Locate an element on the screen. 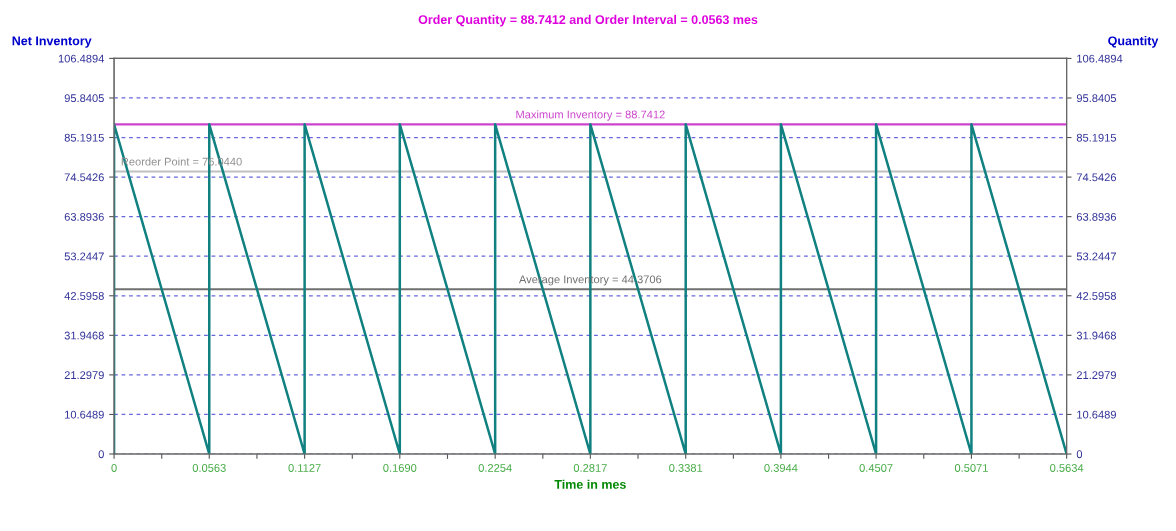 This screenshot has height=531, width=1176. y-axis-title: Net Inventory is located at coordinates (52, 42).